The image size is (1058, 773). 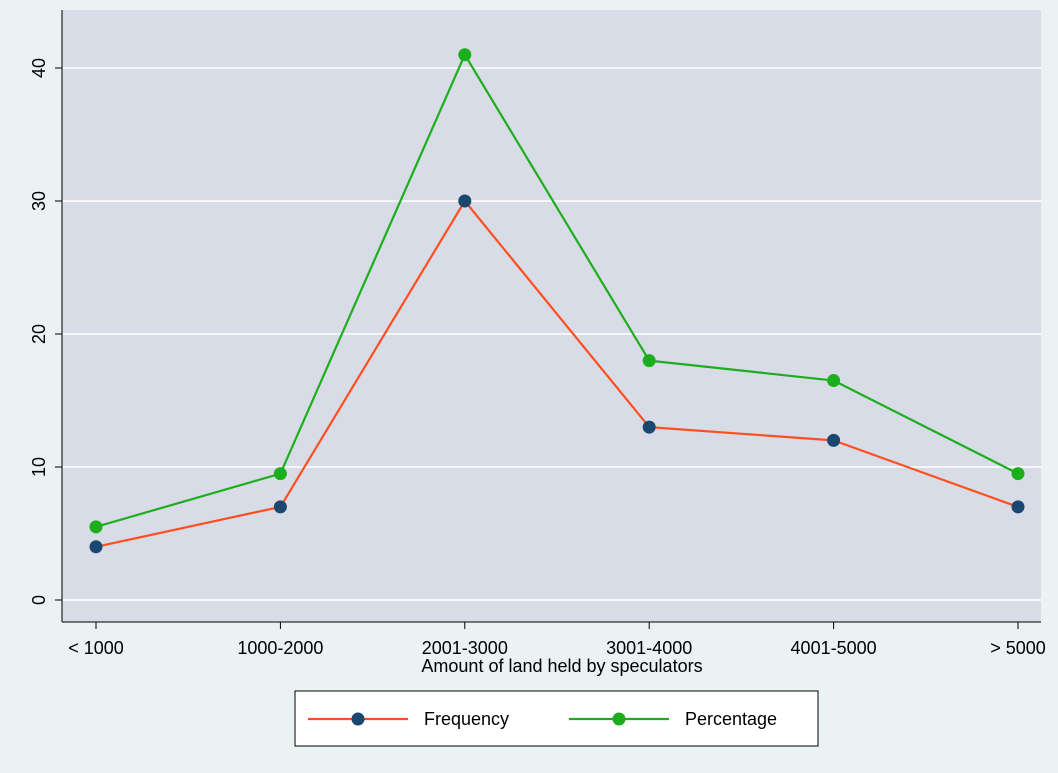 I want to click on x-tick-label-1: 1000-2000, so click(x=280, y=648).